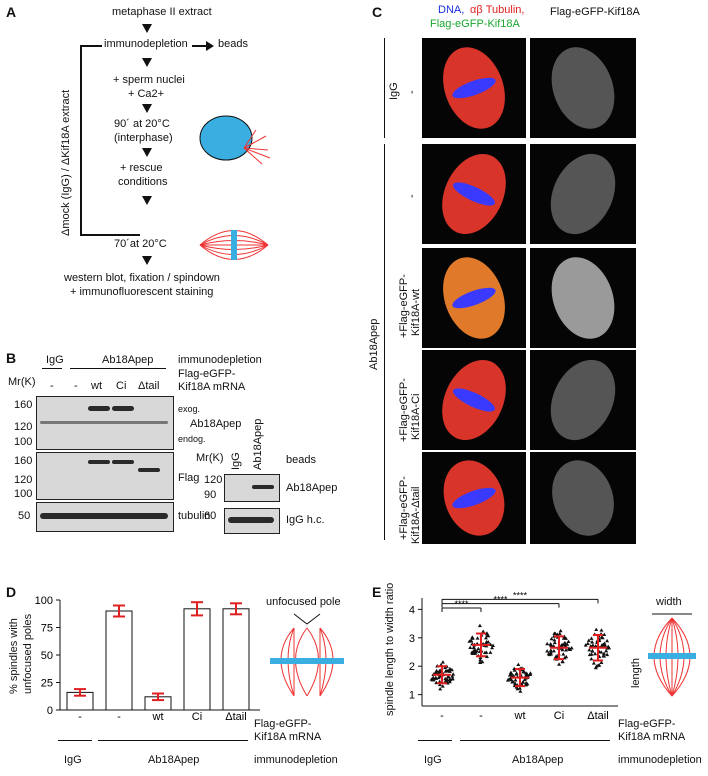  What do you see at coordinates (535, 740) in the screenshot?
I see `e-ab-underline` at bounding box center [535, 740].